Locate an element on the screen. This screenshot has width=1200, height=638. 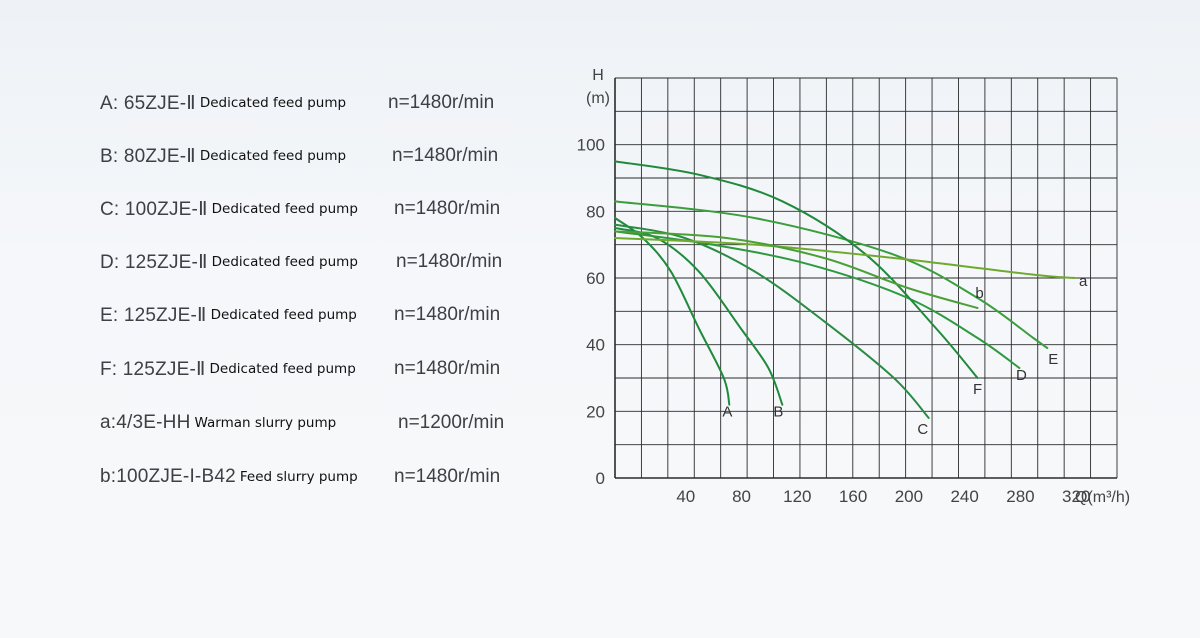
x-tick-label: 40 is located at coordinates (685, 496).